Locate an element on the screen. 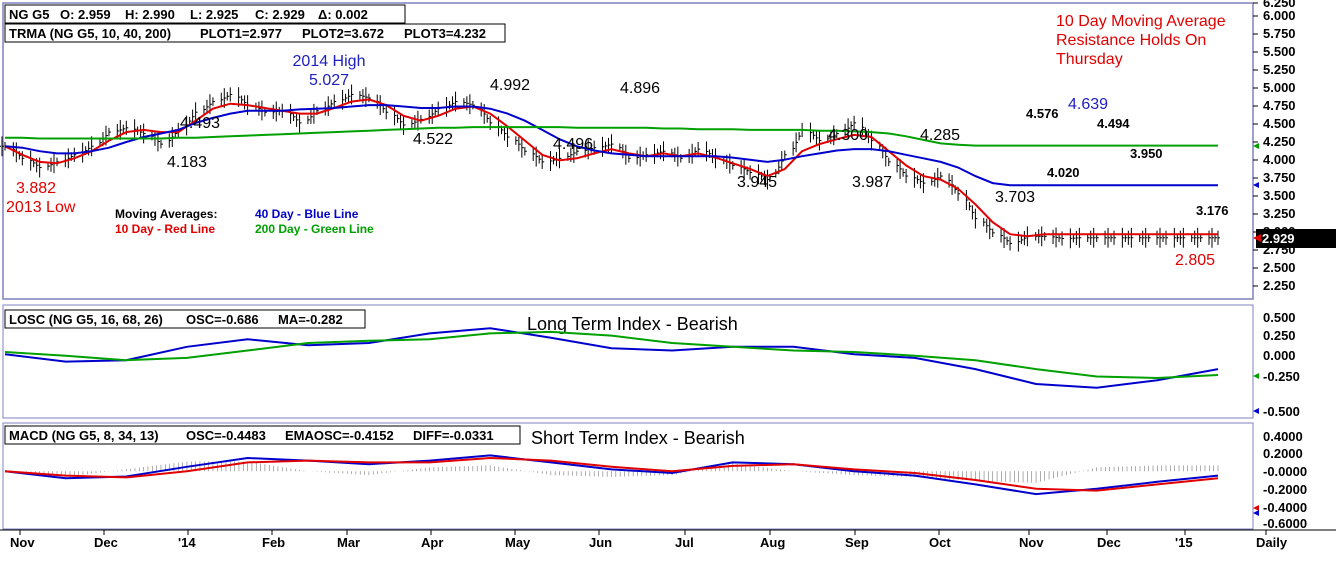 This screenshot has width=1336, height=561. high-2014-value: 5.027 is located at coordinates (329, 80).